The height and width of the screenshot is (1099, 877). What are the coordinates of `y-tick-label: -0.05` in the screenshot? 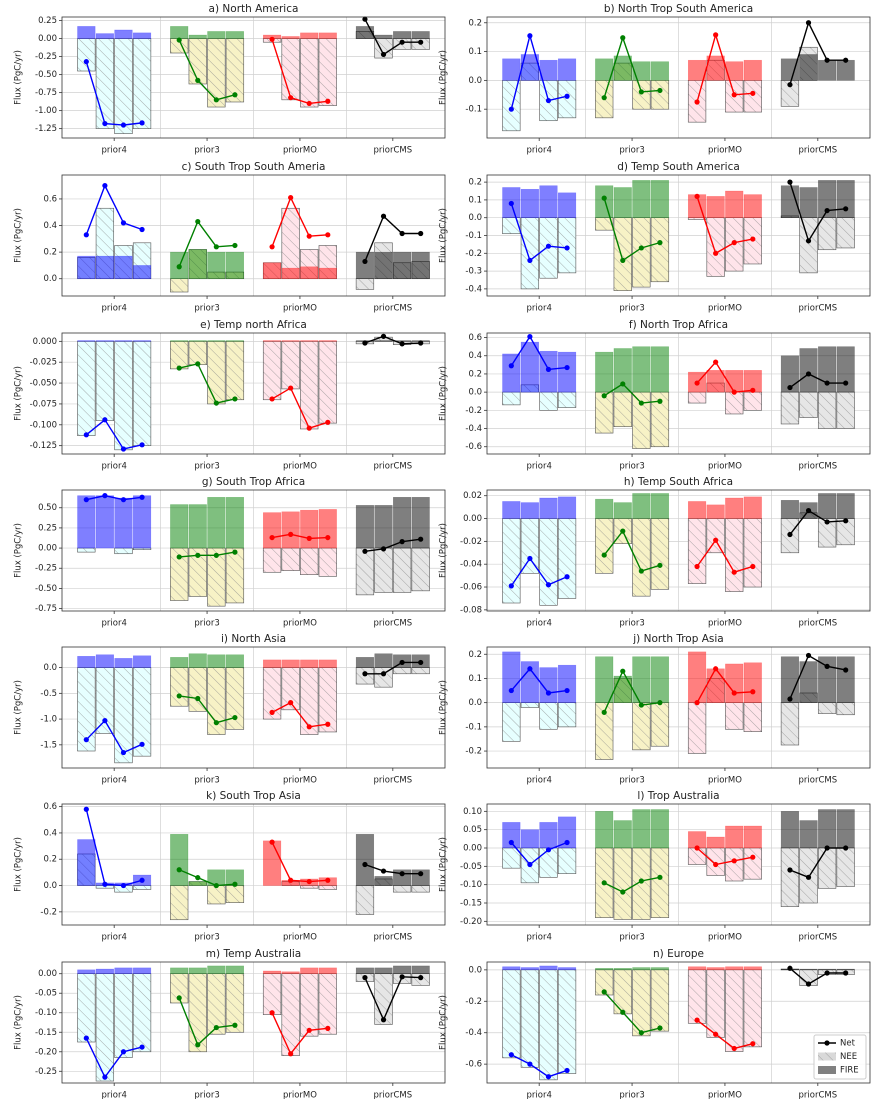 It's located at (471, 867).